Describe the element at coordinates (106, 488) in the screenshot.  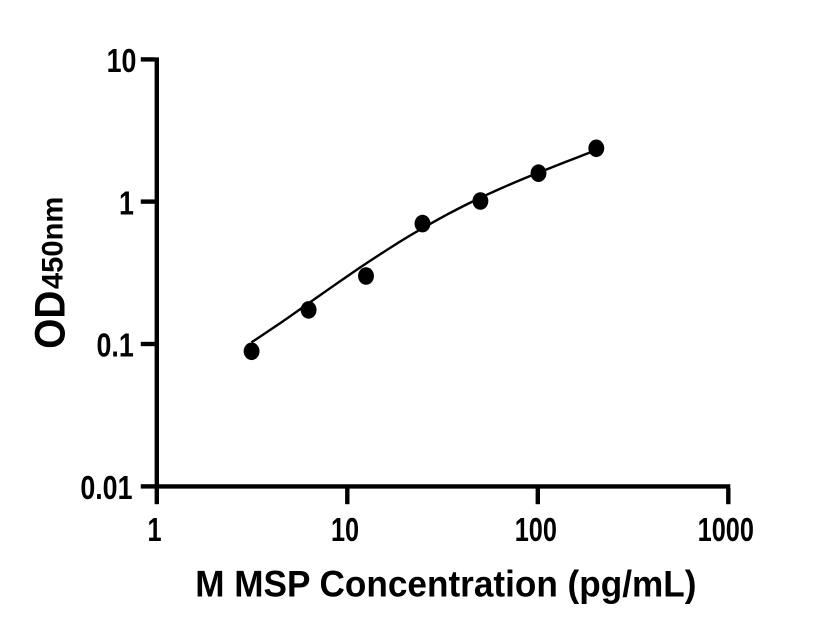
I see `svg-text: 0.01` at that location.